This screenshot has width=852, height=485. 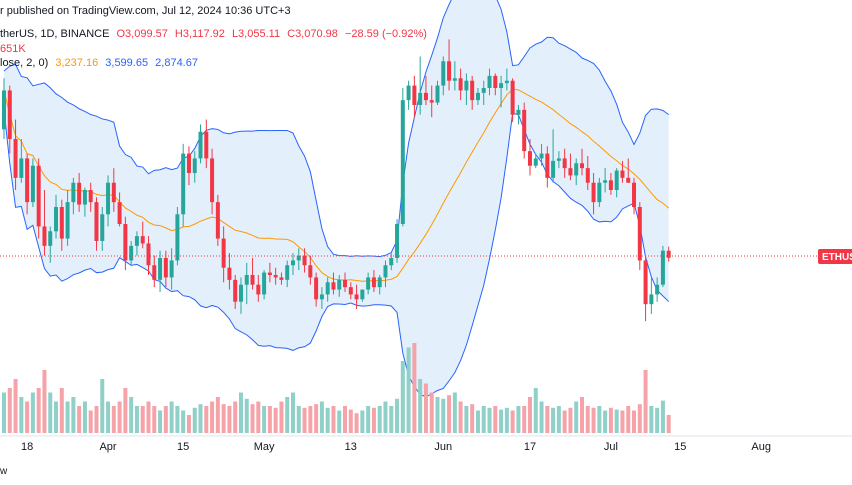 I want to click on time-tick-label: 17, so click(x=530, y=447).